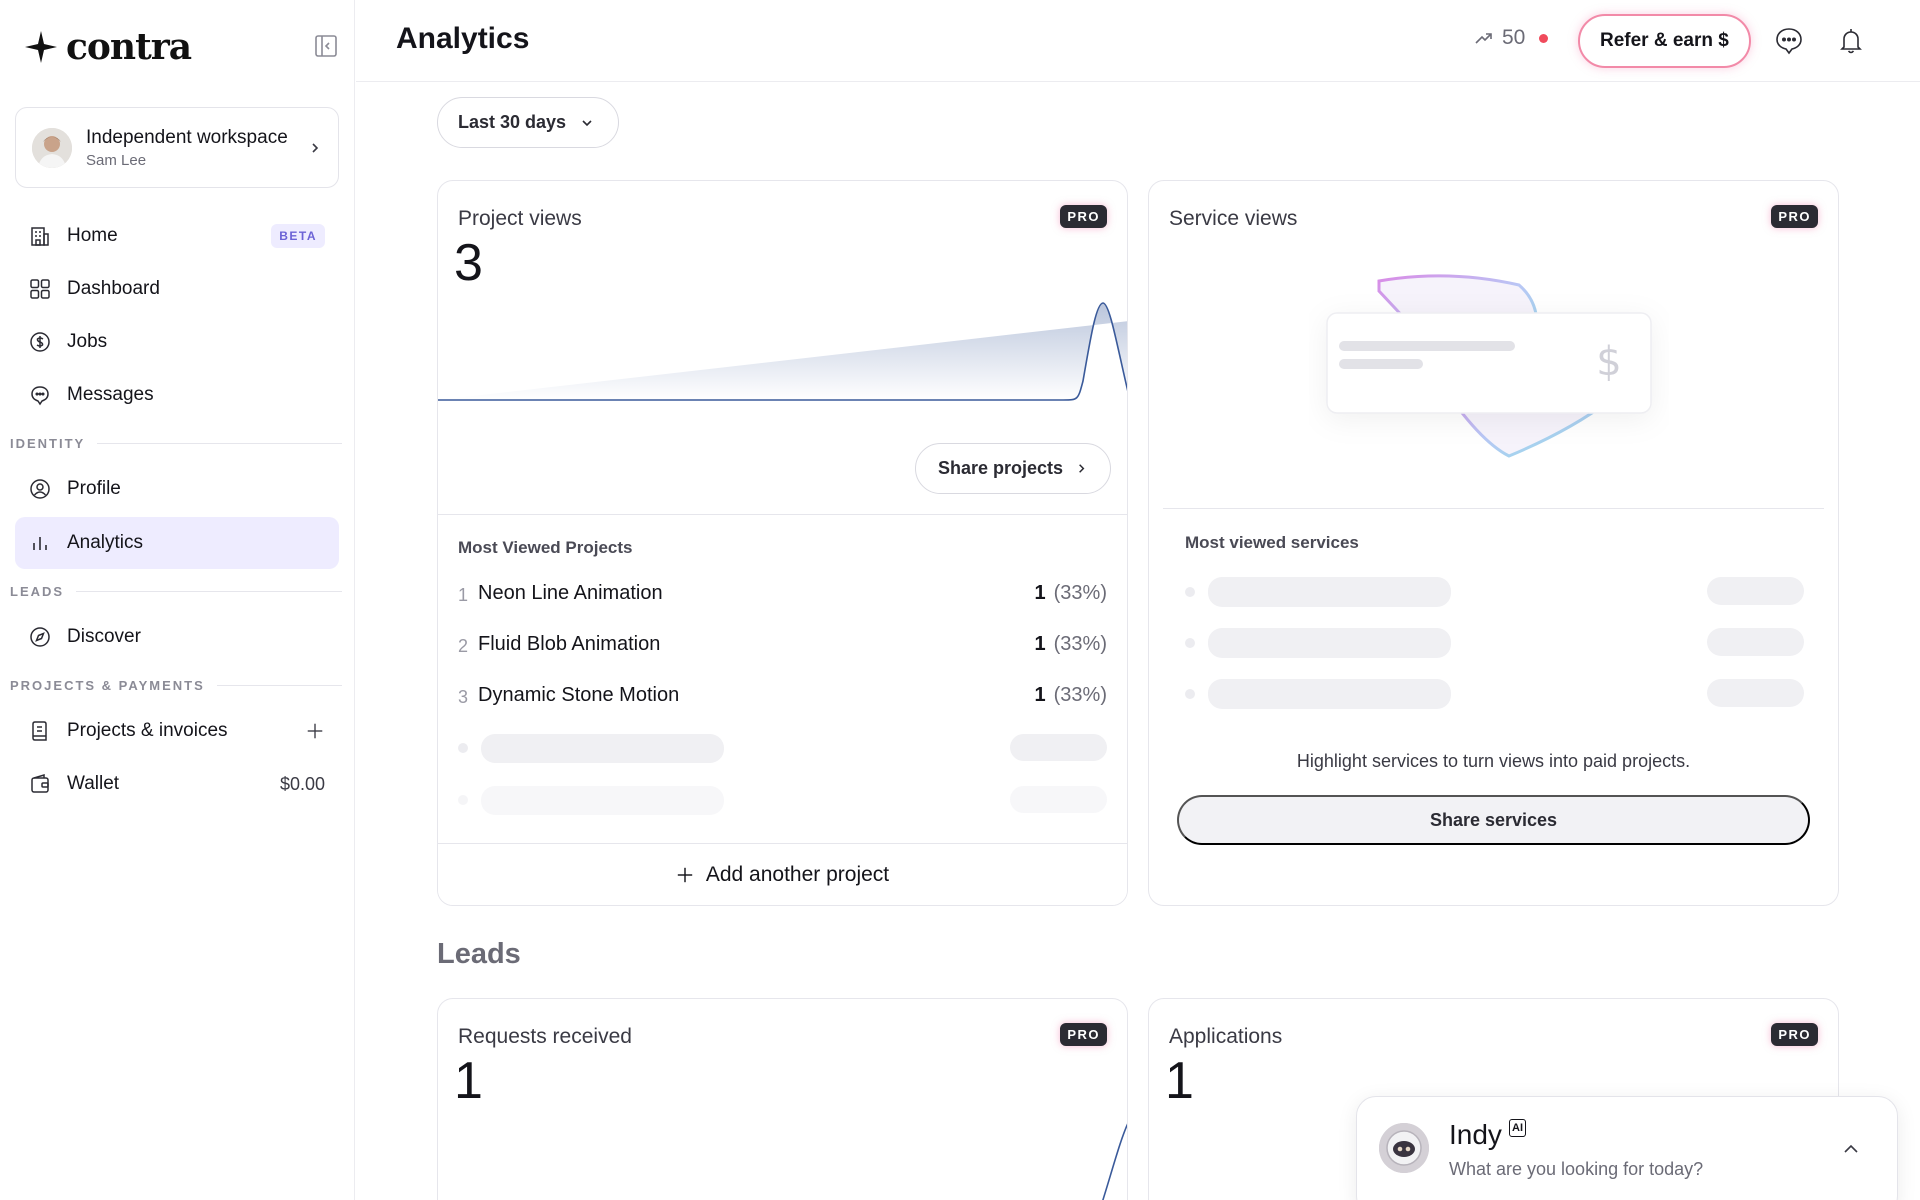 The width and height of the screenshot is (1920, 1200). I want to click on indy-avatar, so click(1404, 1148).